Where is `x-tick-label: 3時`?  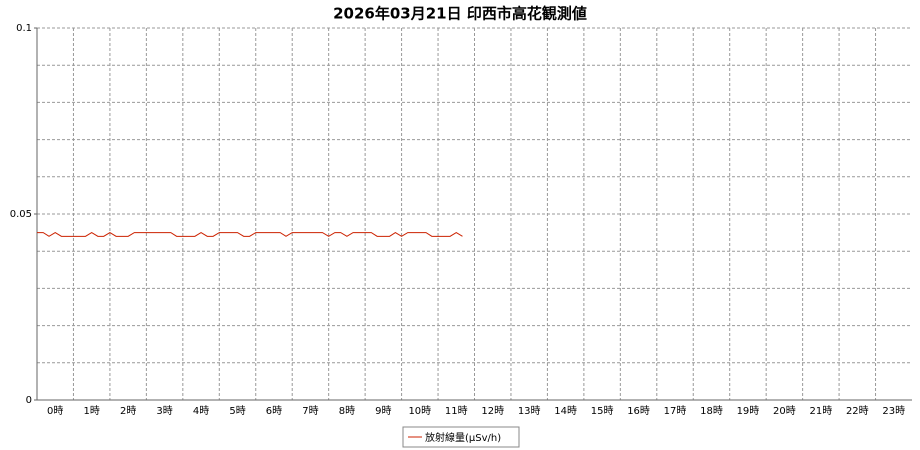
x-tick-label: 3時 is located at coordinates (164, 411).